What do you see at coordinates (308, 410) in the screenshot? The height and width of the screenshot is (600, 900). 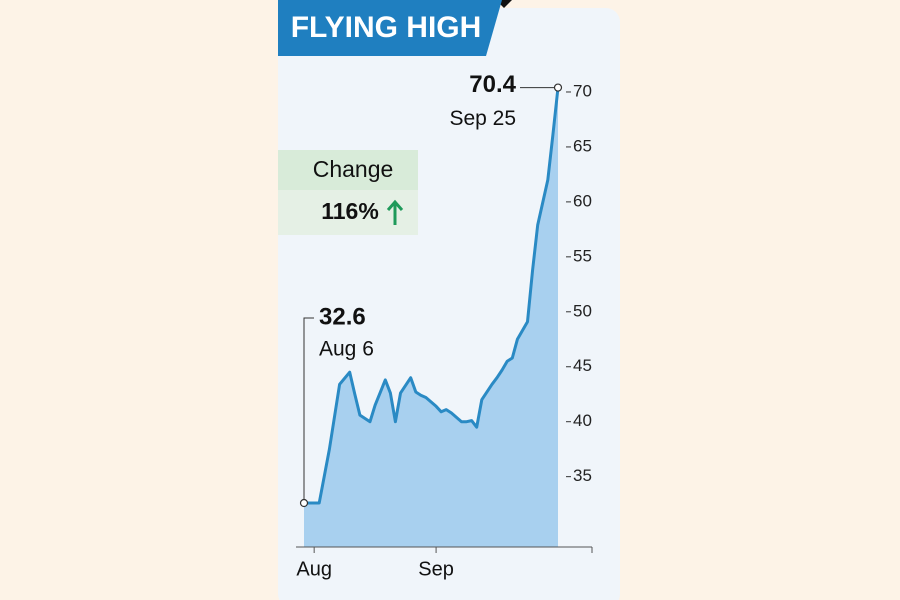 I see `leader-line` at bounding box center [308, 410].